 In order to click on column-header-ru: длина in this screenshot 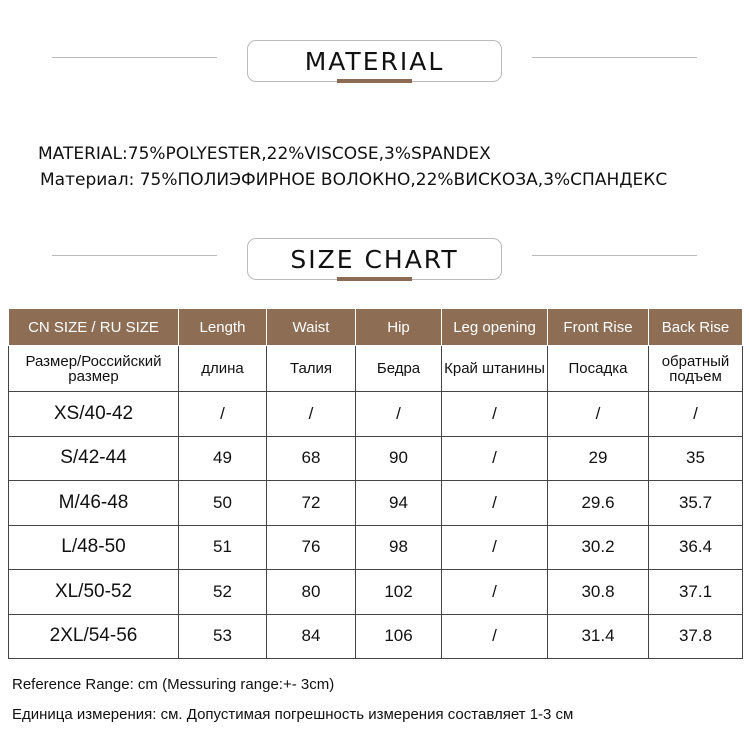, I will do `click(222, 368)`.